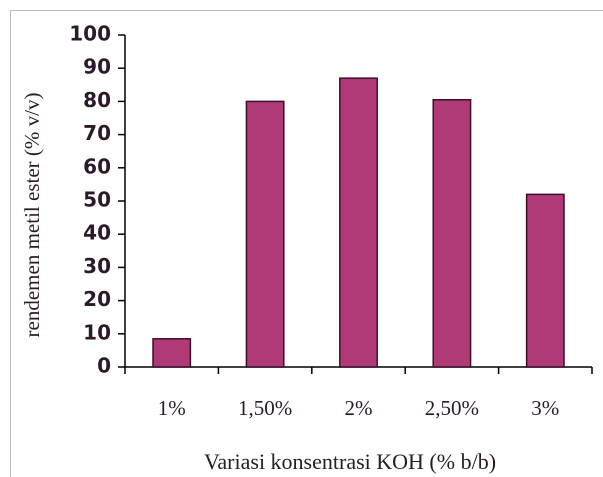 The image size is (603, 477). I want to click on y-tick-label: 90, so click(97, 67).